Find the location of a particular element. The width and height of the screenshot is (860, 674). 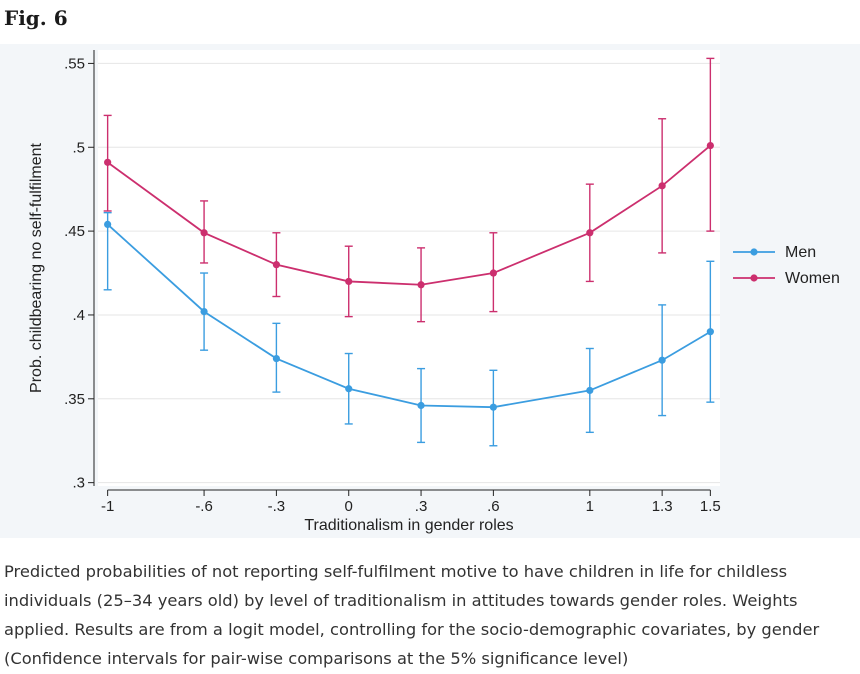

x-tick-label: -.3 is located at coordinates (277, 506).